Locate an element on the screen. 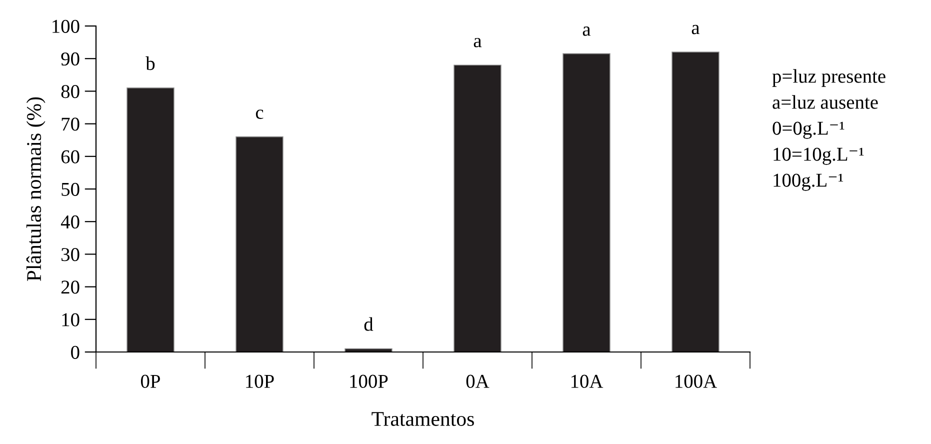 This screenshot has width=931, height=444. x-tick-label: 0A is located at coordinates (478, 381).